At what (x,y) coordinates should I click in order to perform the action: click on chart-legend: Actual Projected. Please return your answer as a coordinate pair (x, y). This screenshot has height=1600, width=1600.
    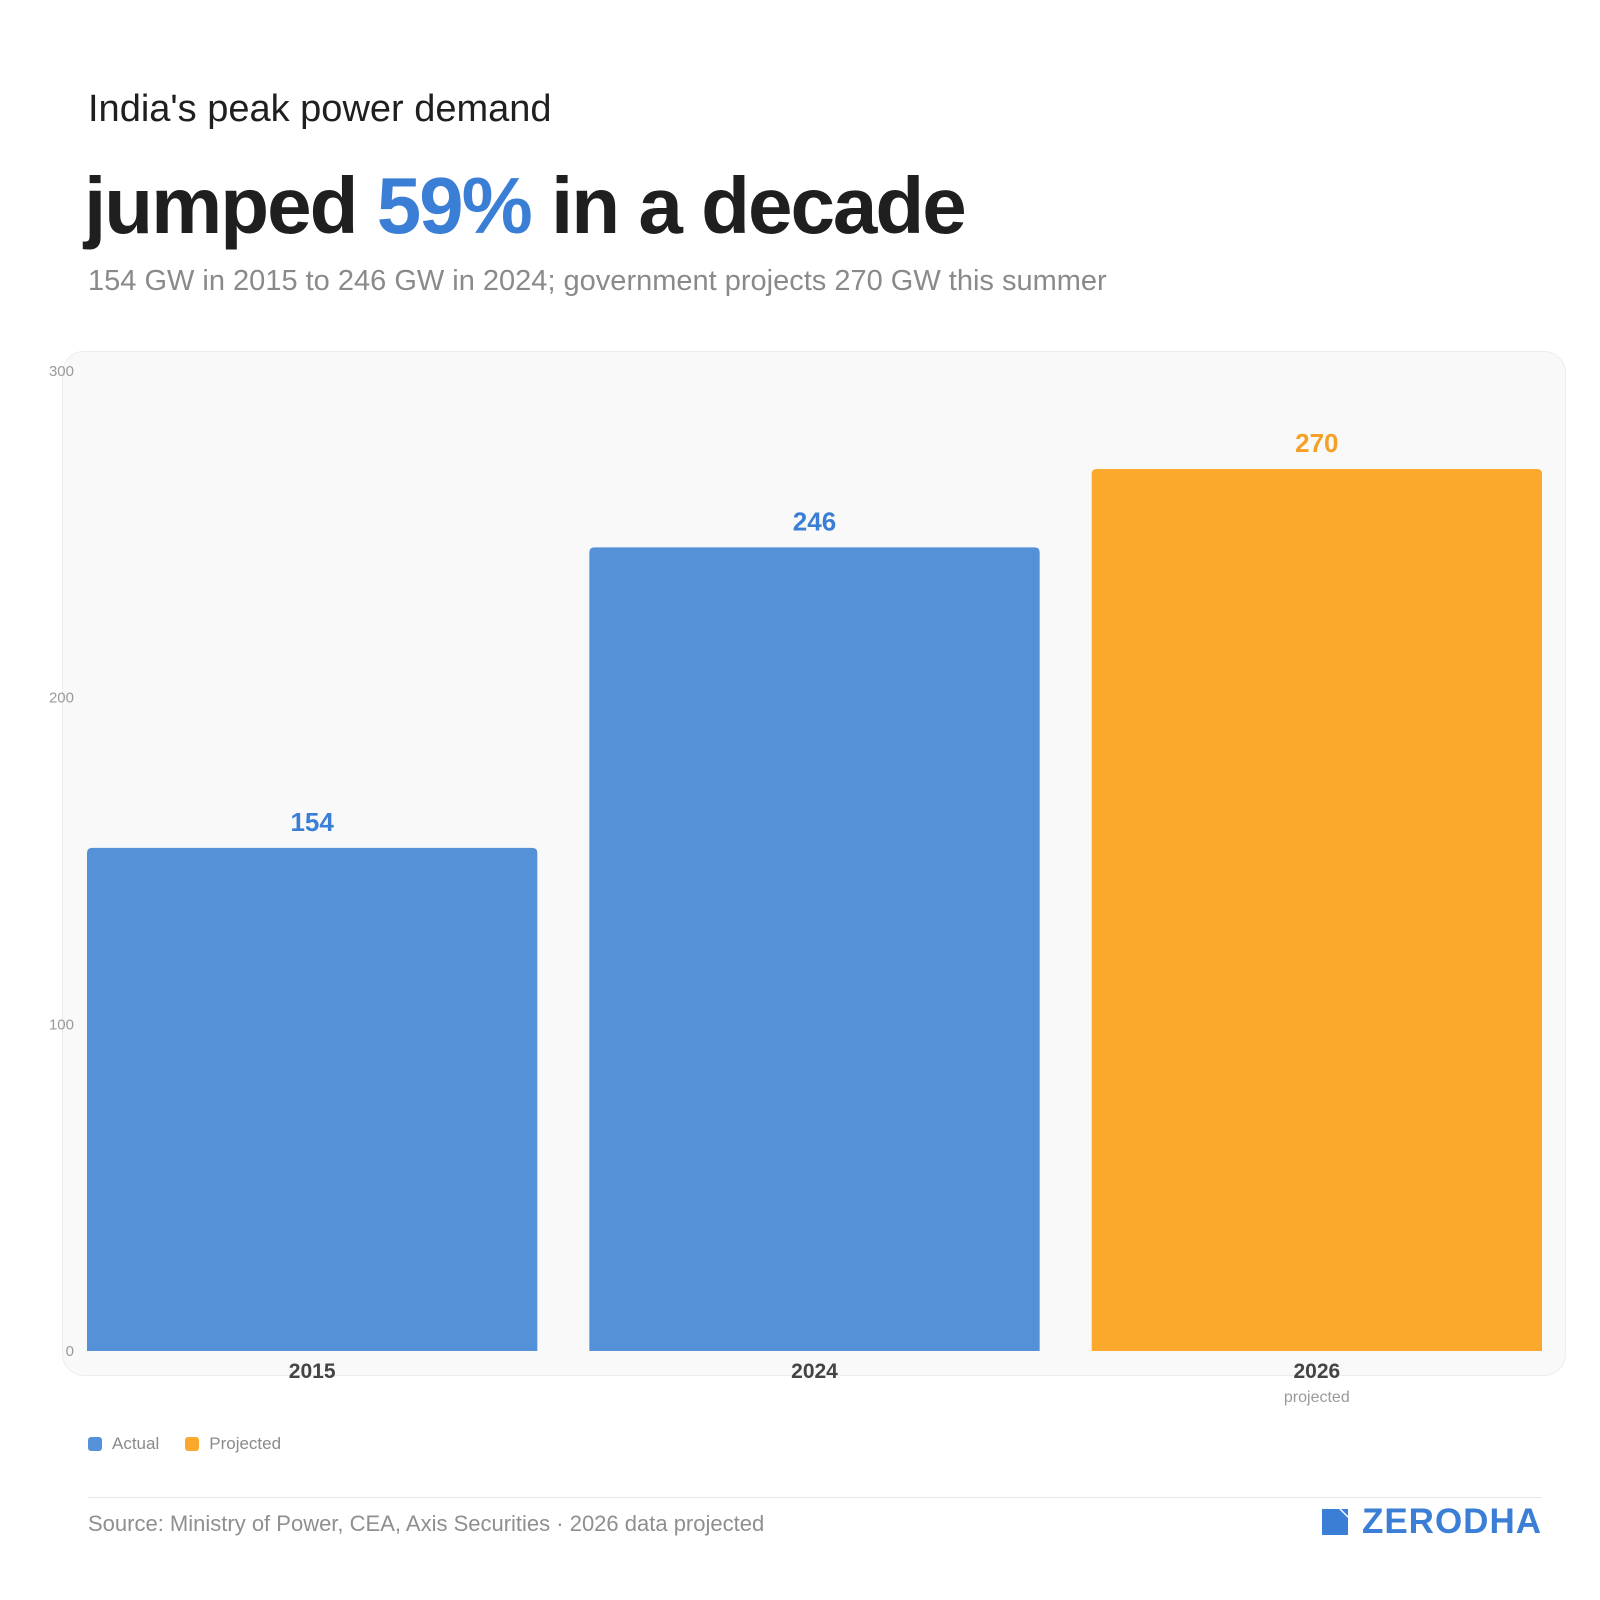
    Looking at the image, I should click on (184, 1444).